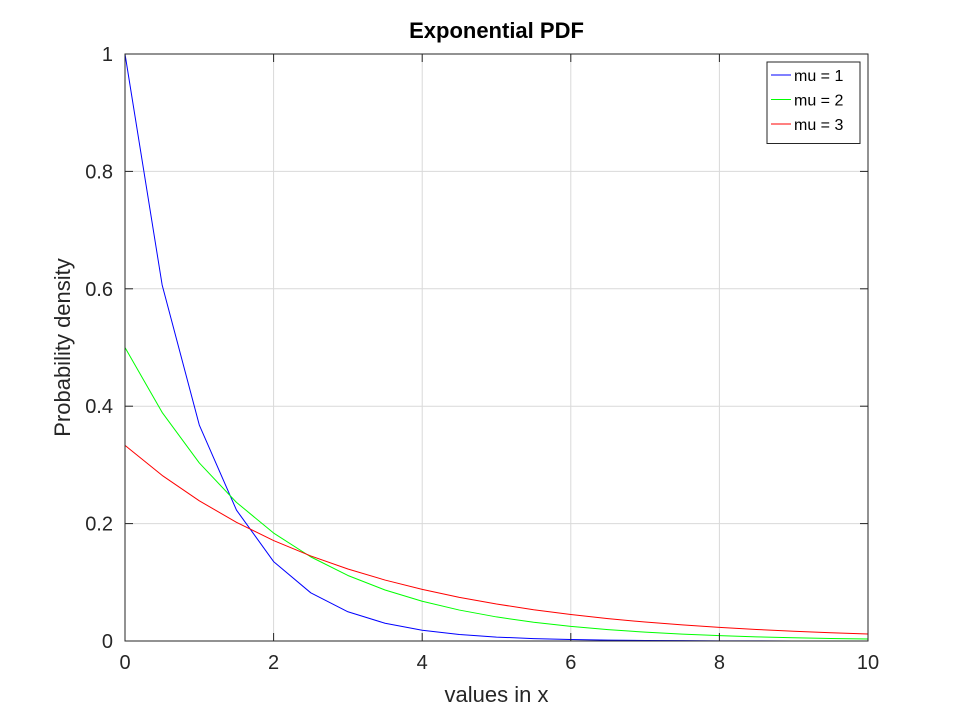  I want to click on legend: mu = 1 mu = 2 mu = 3, so click(813, 102).